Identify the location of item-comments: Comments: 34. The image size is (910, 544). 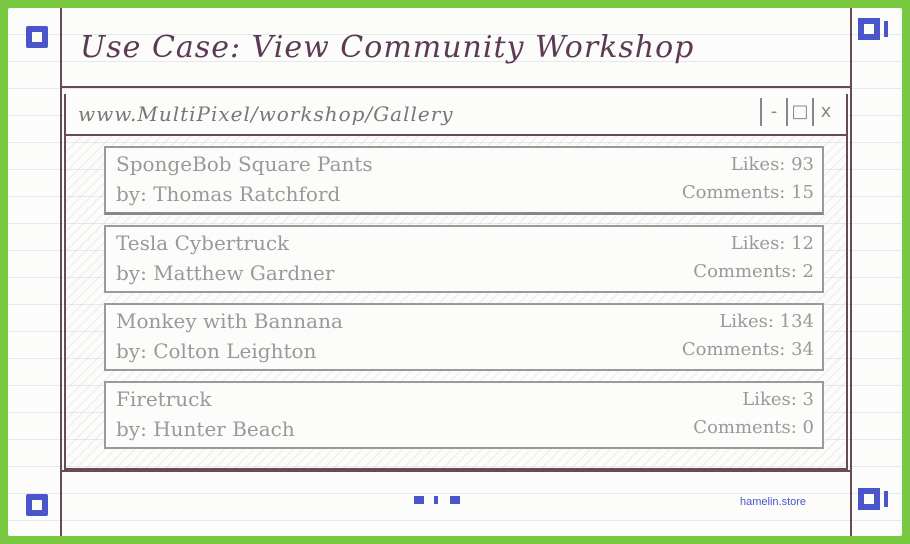
(747, 349).